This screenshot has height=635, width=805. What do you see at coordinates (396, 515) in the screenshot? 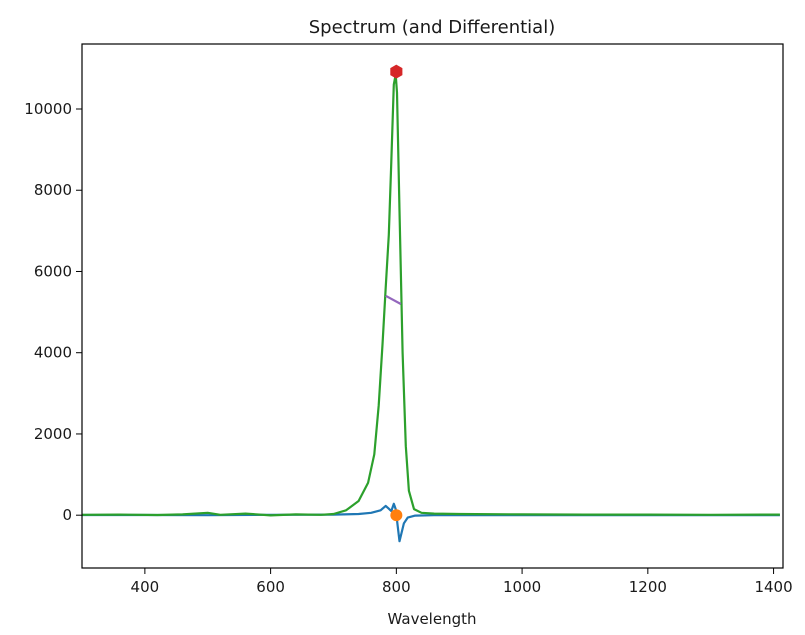
I see `zero-crossing-marker` at bounding box center [396, 515].